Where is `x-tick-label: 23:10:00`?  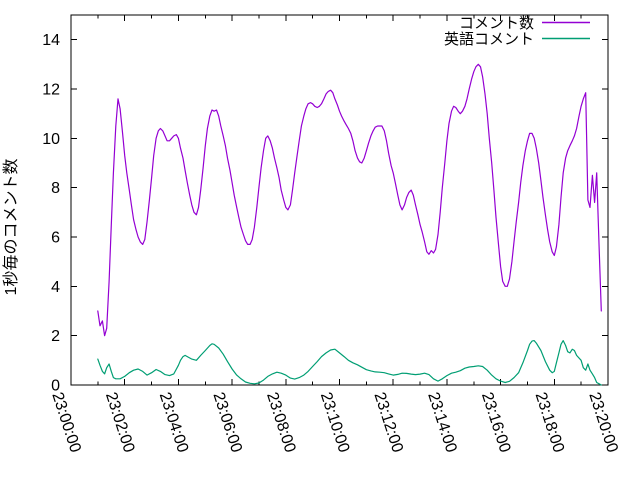 x-tick-label: 23:10:00 is located at coordinates (334, 422).